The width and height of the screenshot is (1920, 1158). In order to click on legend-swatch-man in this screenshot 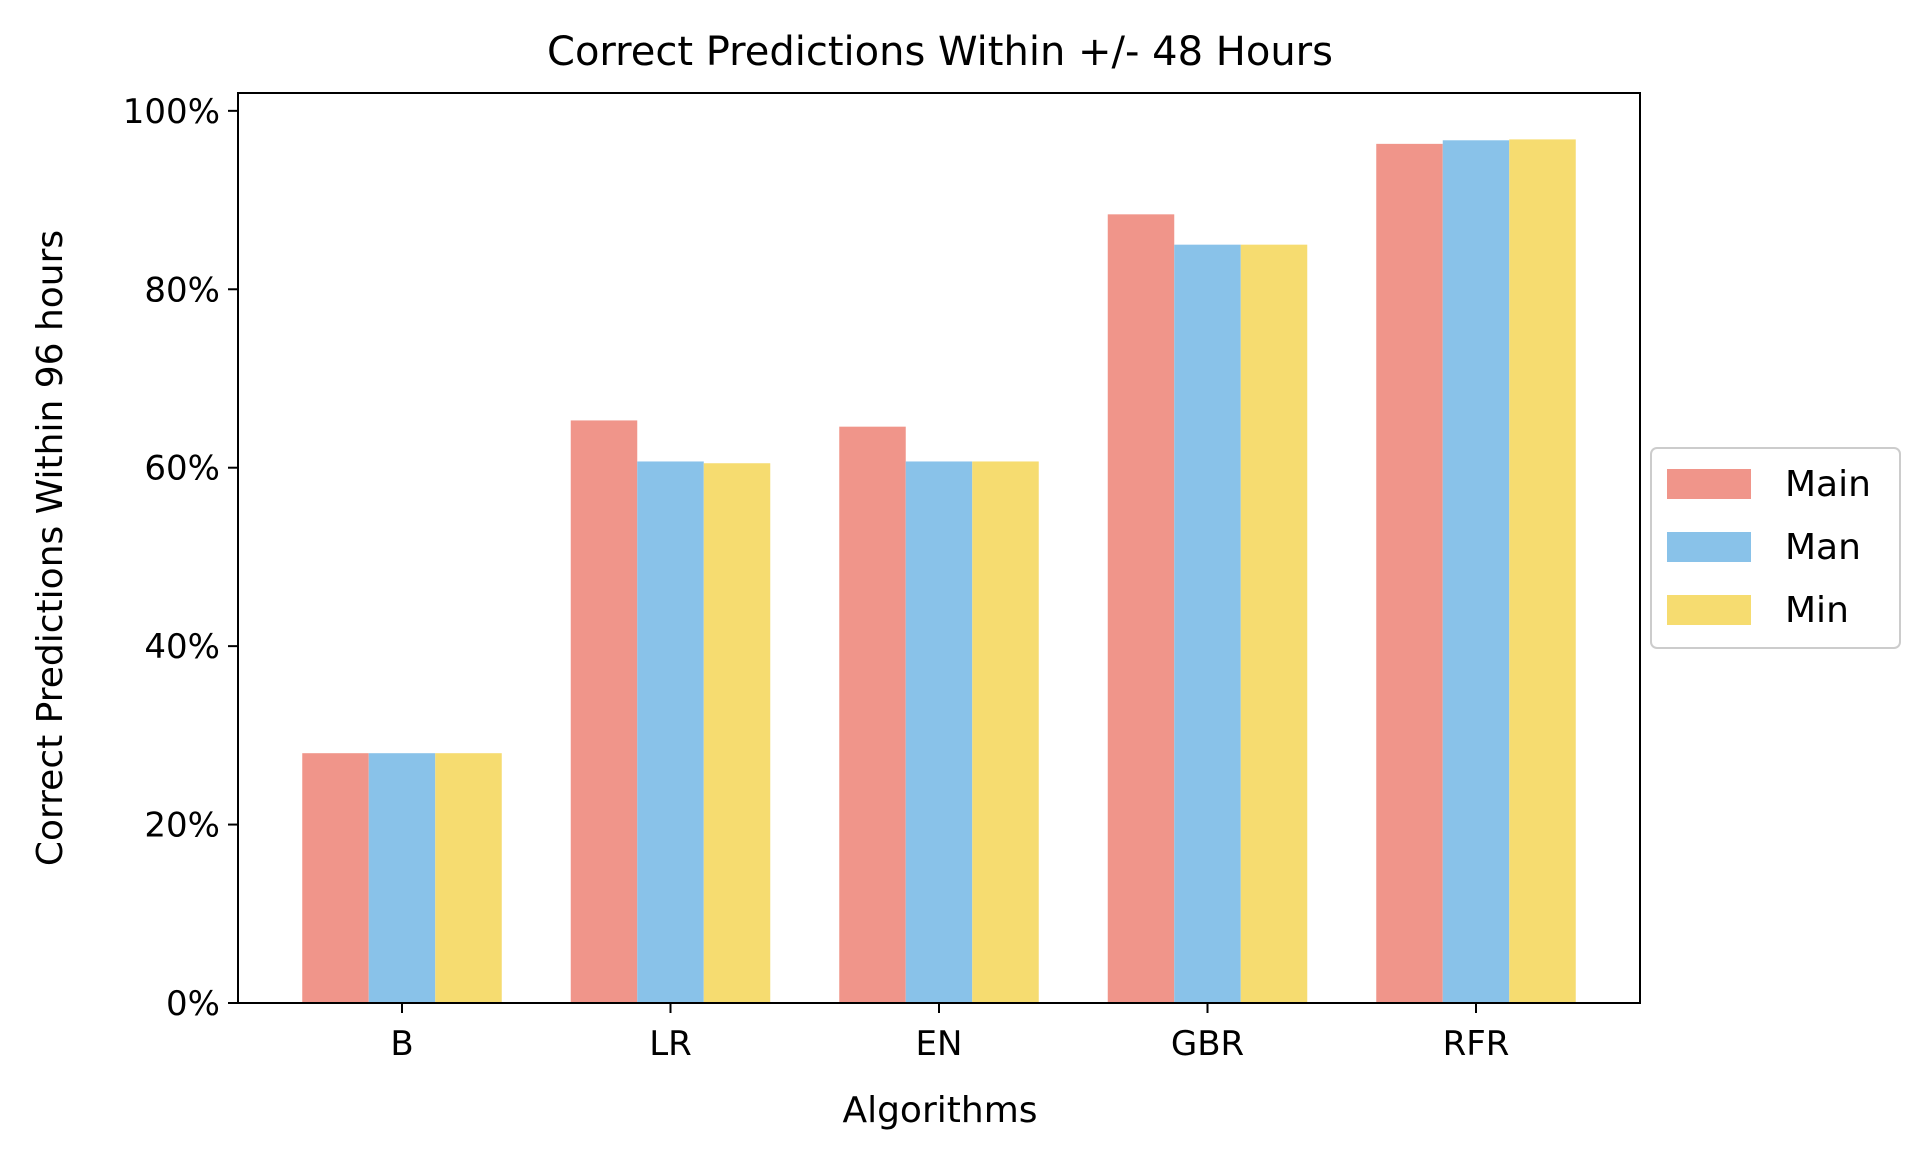, I will do `click(1709, 547)`.